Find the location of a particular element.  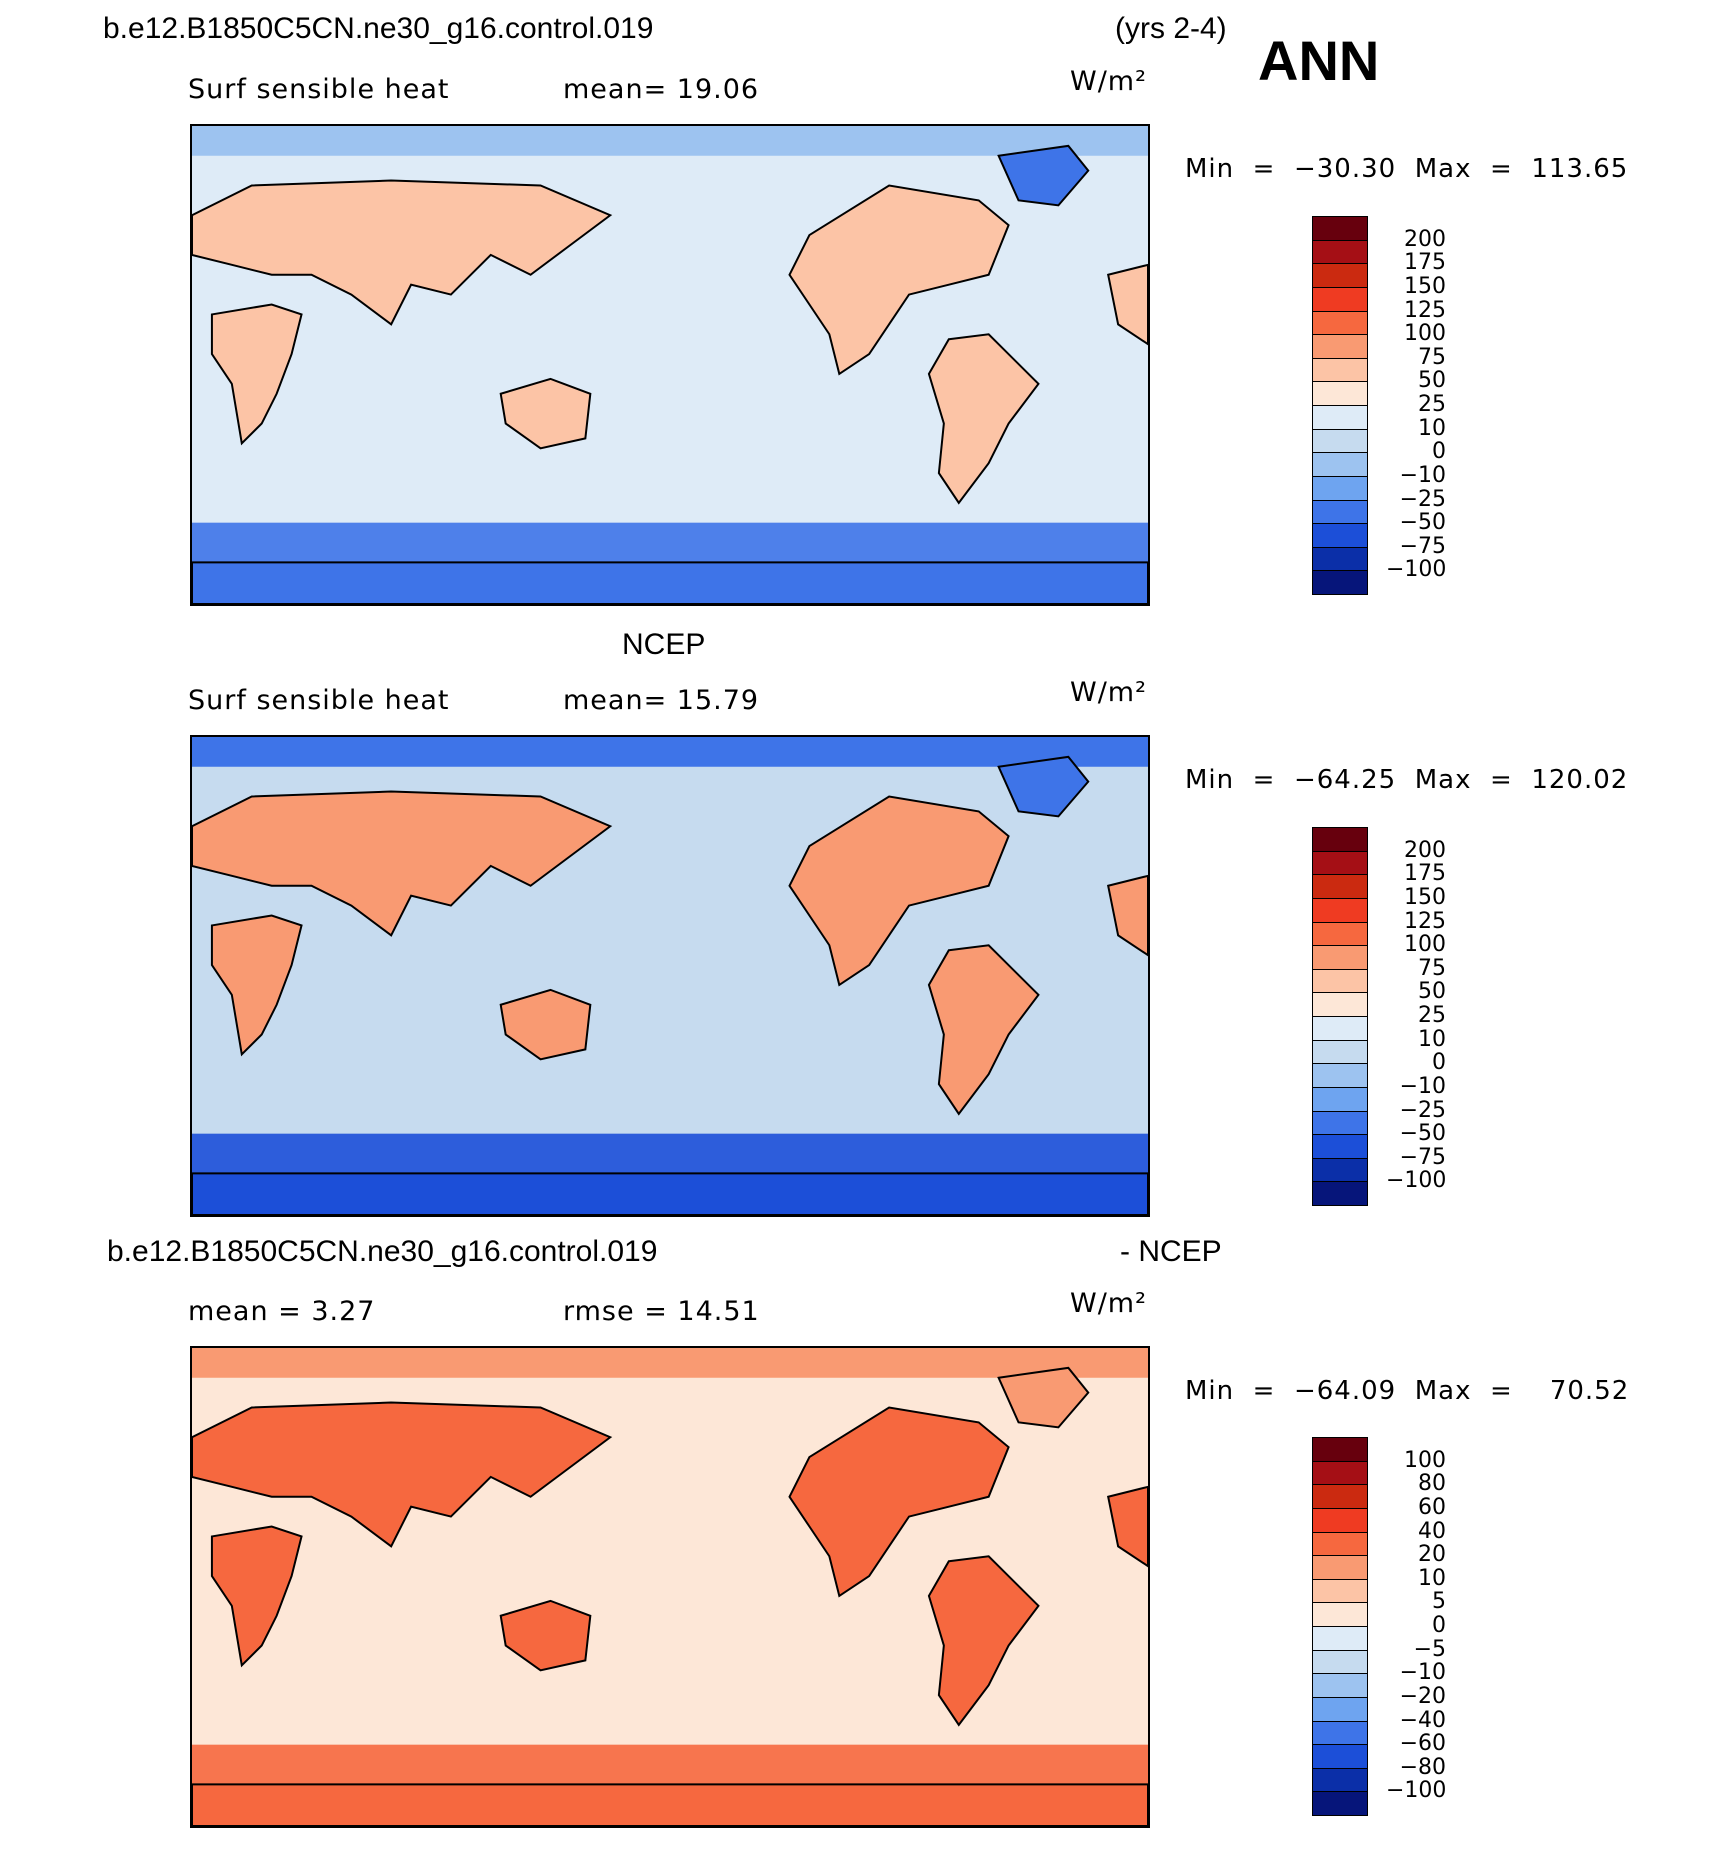

years-label: (yrs 2-4) is located at coordinates (1171, 28).